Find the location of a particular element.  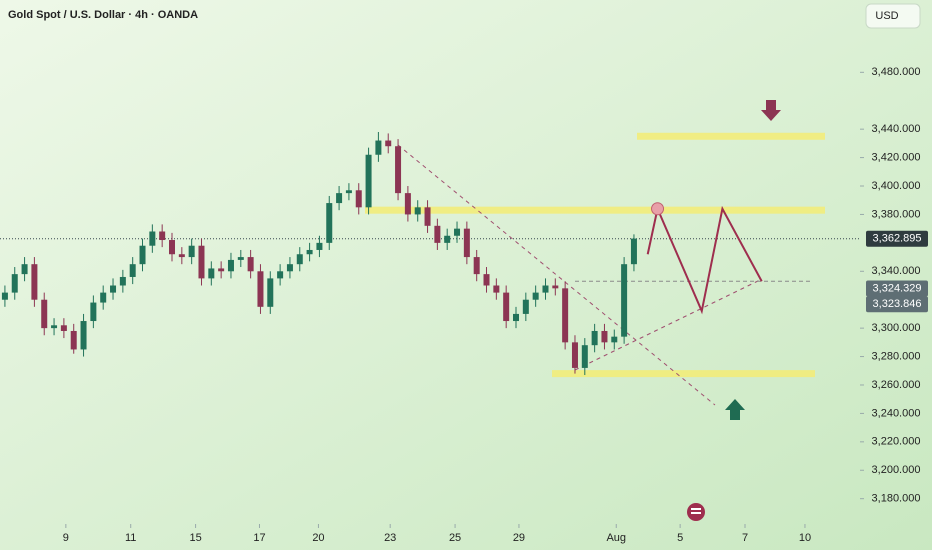

x-tick-label: 5 is located at coordinates (680, 538).